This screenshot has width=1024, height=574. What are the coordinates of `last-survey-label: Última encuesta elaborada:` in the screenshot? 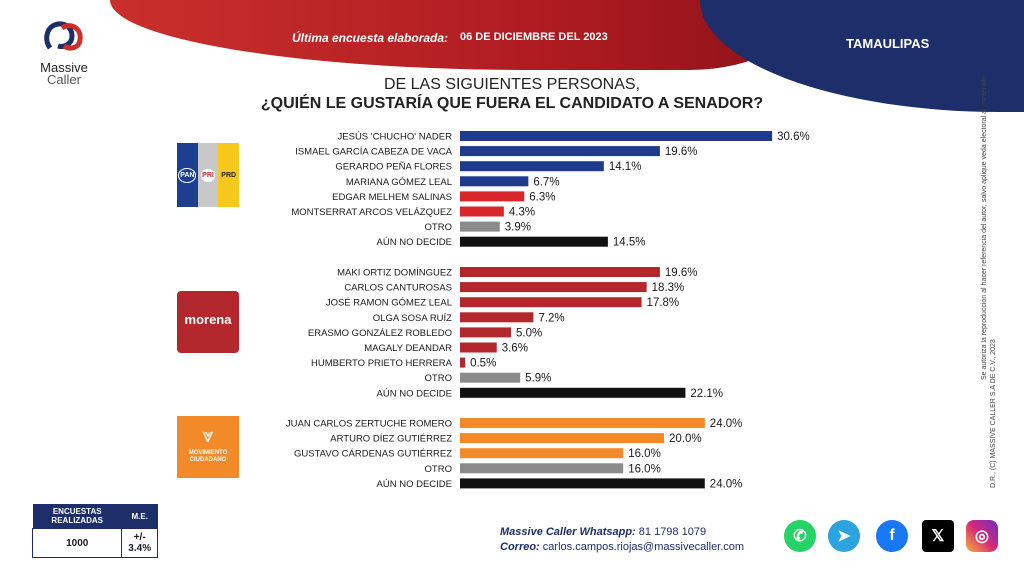 It's located at (370, 38).